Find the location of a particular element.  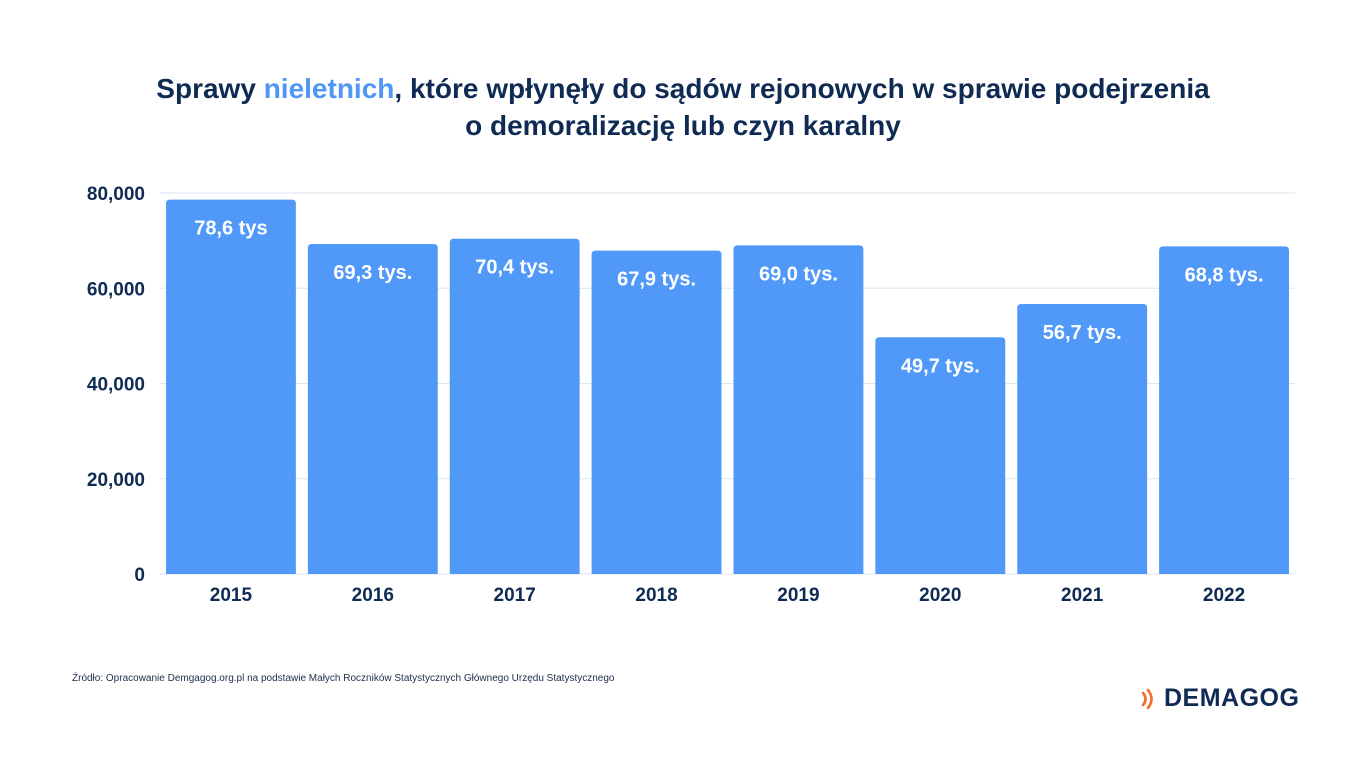

y-tick-label: 80,000 is located at coordinates (116, 194).